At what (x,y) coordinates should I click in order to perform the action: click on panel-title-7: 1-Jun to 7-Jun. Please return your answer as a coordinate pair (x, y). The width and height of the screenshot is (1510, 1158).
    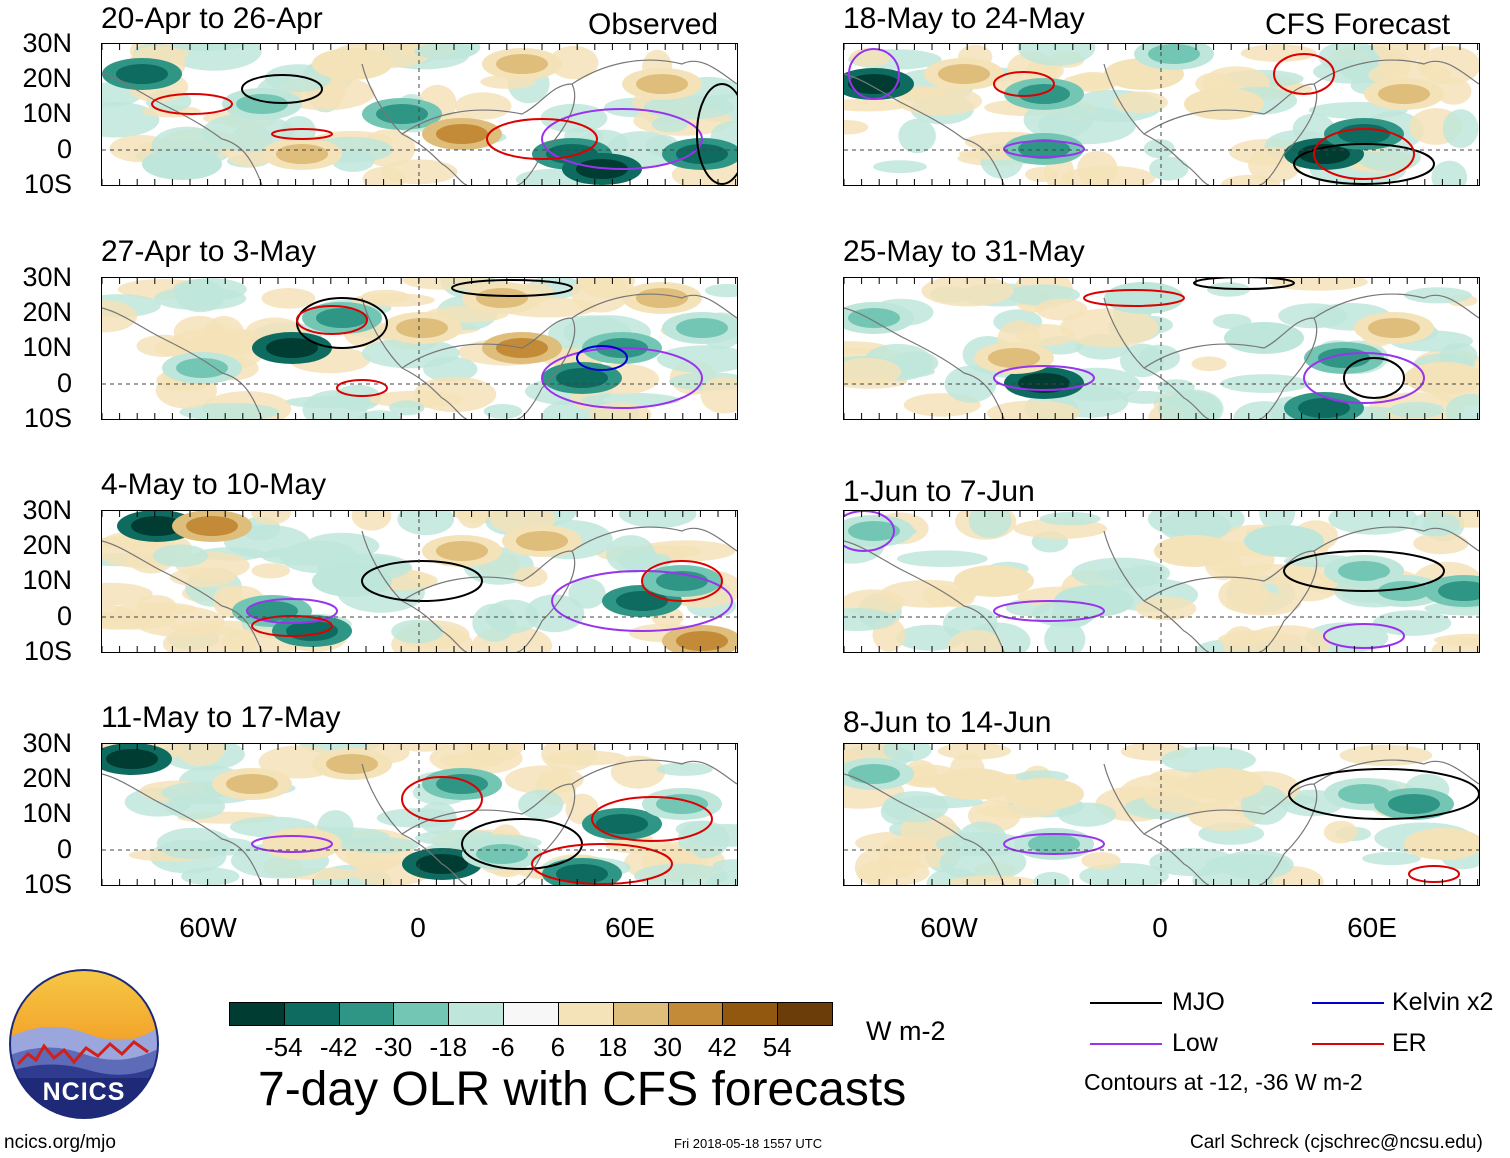
    Looking at the image, I should click on (939, 491).